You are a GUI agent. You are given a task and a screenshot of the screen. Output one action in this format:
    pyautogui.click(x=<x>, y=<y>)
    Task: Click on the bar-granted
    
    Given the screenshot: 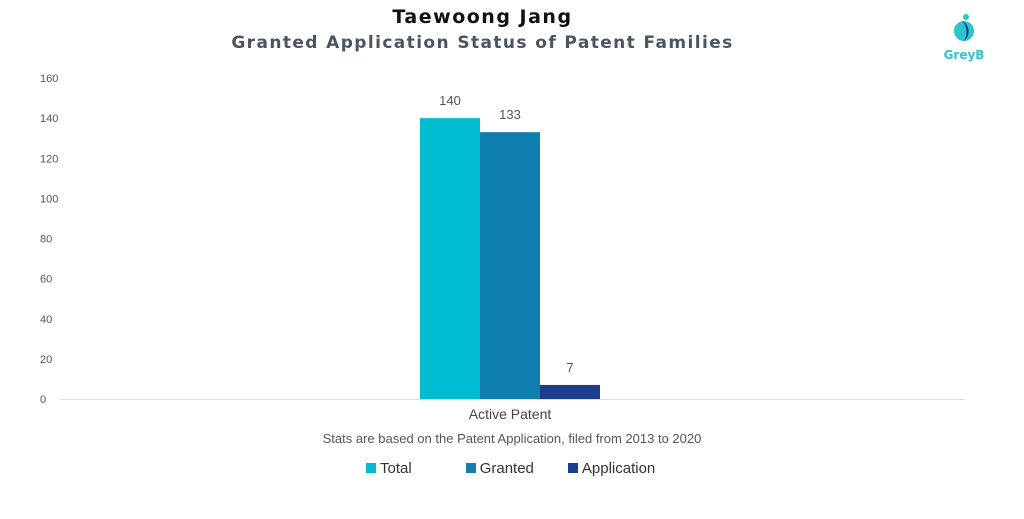 What is the action you would take?
    pyautogui.click(x=510, y=265)
    